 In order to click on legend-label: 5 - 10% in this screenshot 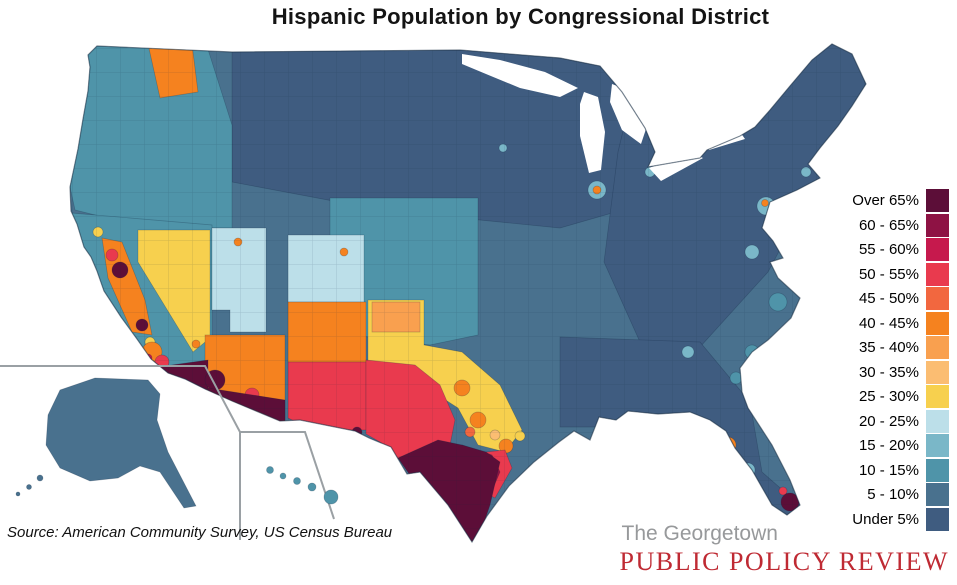, I will do `click(893, 494)`.